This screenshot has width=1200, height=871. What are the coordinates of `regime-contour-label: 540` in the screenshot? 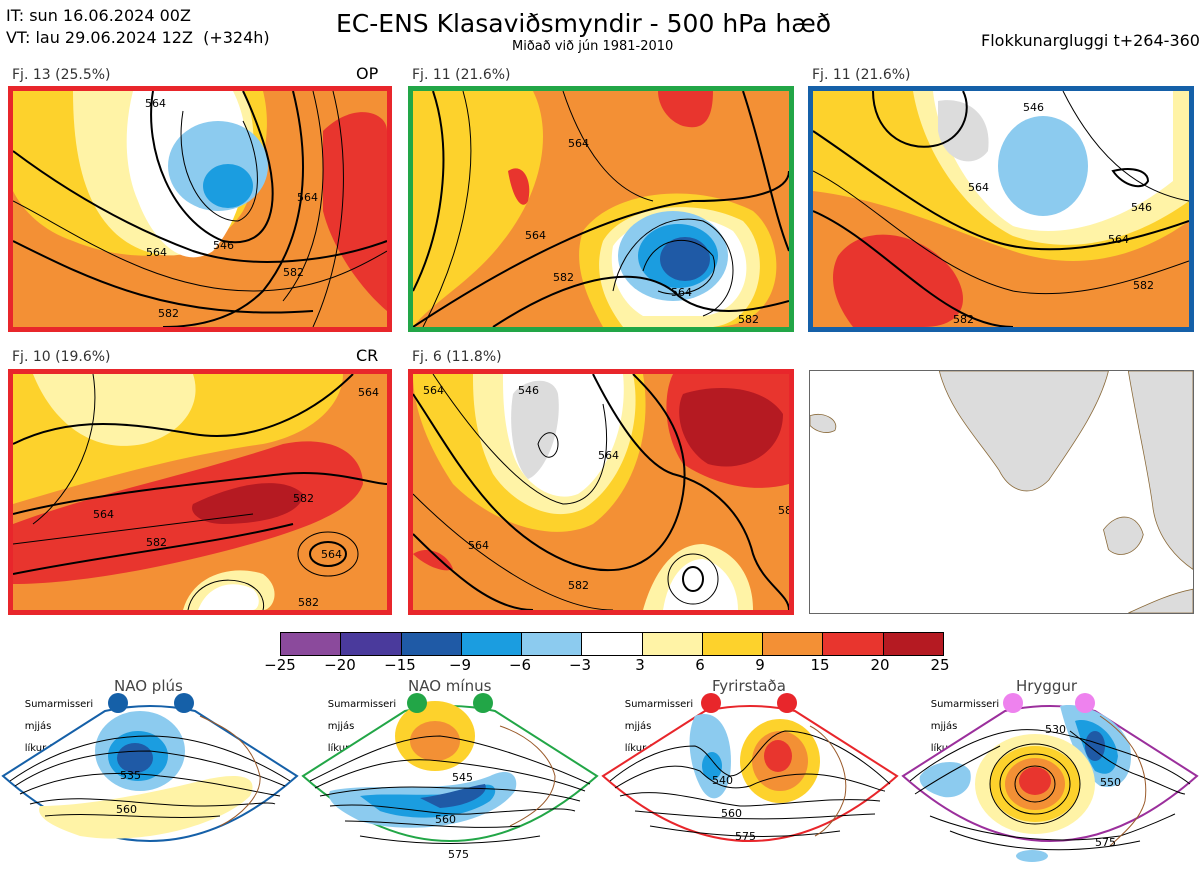 It's located at (722, 780).